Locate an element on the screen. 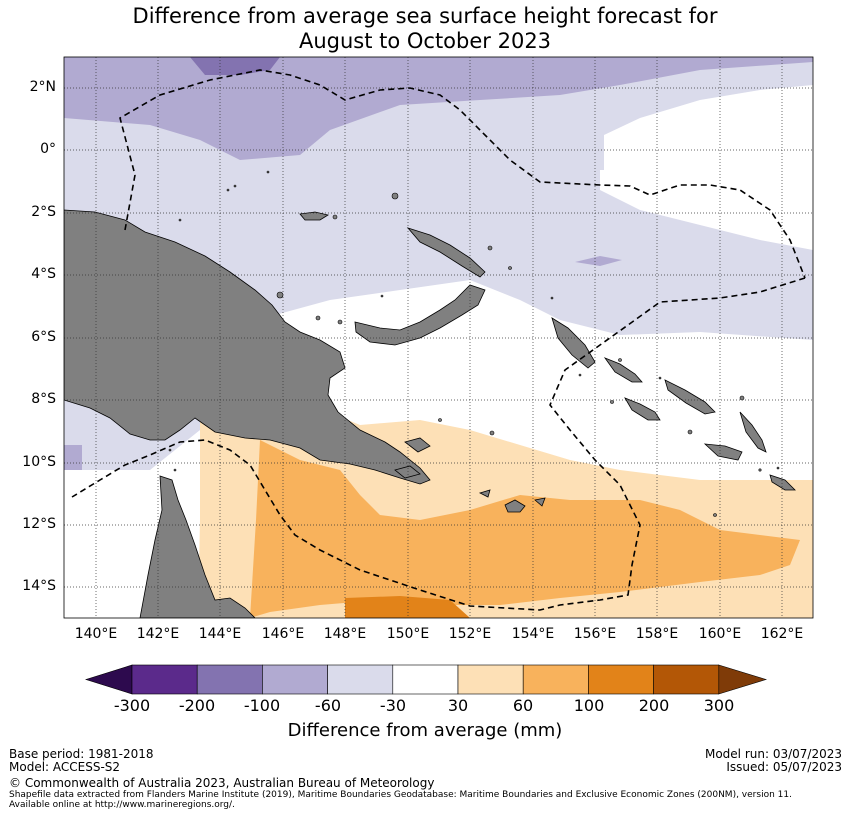 The width and height of the screenshot is (850, 816). colorbar-tick-label: -30 is located at coordinates (393, 705).